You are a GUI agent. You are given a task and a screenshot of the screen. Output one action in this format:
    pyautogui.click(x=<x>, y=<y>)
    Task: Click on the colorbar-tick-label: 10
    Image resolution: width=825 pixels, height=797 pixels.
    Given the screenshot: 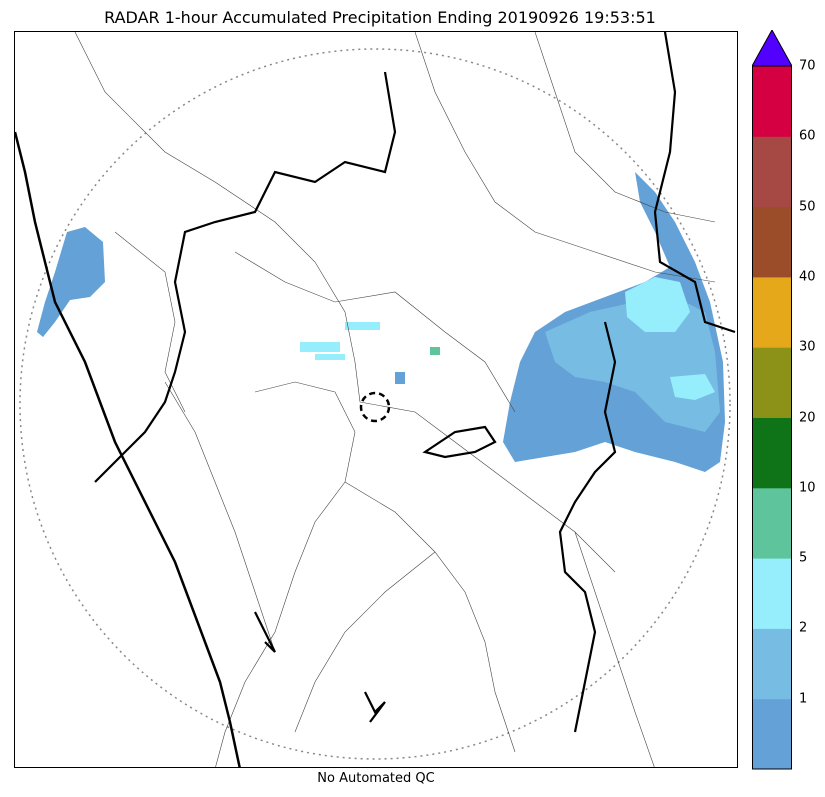 What is the action you would take?
    pyautogui.click(x=807, y=488)
    